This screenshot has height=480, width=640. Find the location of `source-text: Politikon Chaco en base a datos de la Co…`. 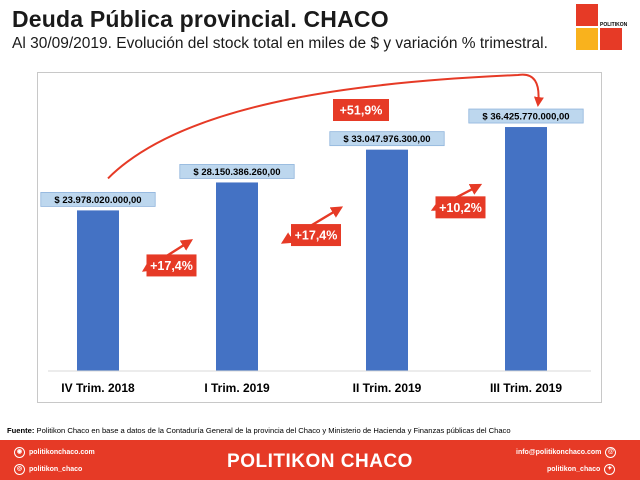

source-text: Politikon Chaco en base a datos de la Co… is located at coordinates (272, 430).